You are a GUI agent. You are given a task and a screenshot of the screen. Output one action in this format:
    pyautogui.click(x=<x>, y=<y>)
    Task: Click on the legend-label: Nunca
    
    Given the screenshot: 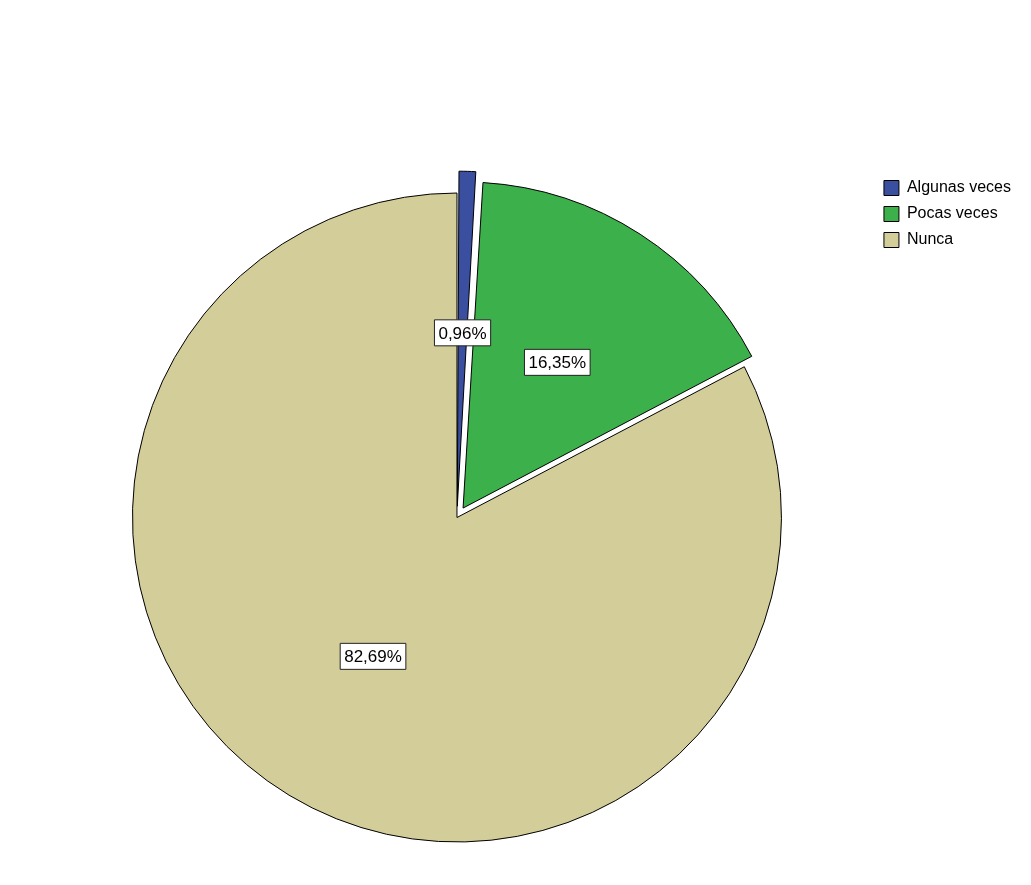 What is the action you would take?
    pyautogui.click(x=930, y=239)
    